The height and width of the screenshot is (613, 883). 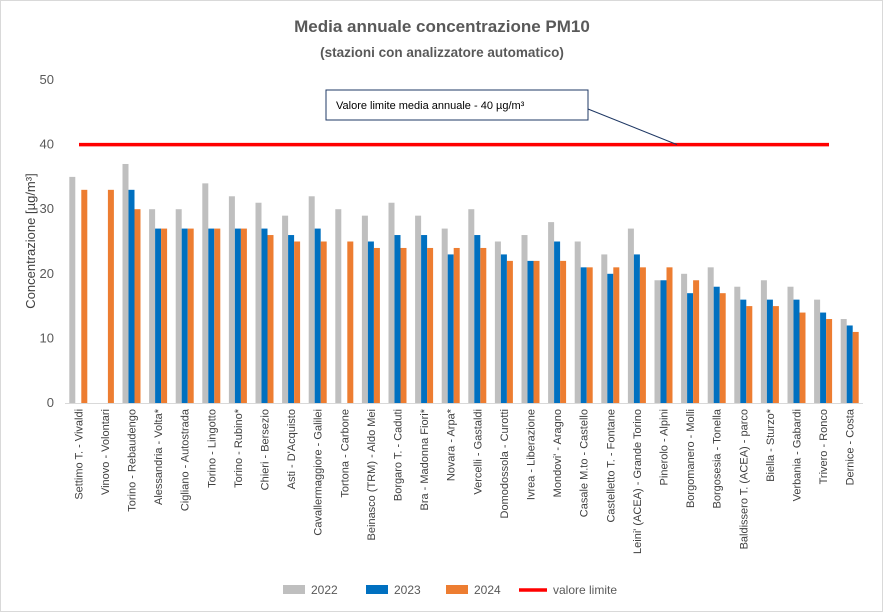 I want to click on legend-label: valore limite, so click(x=585, y=590).